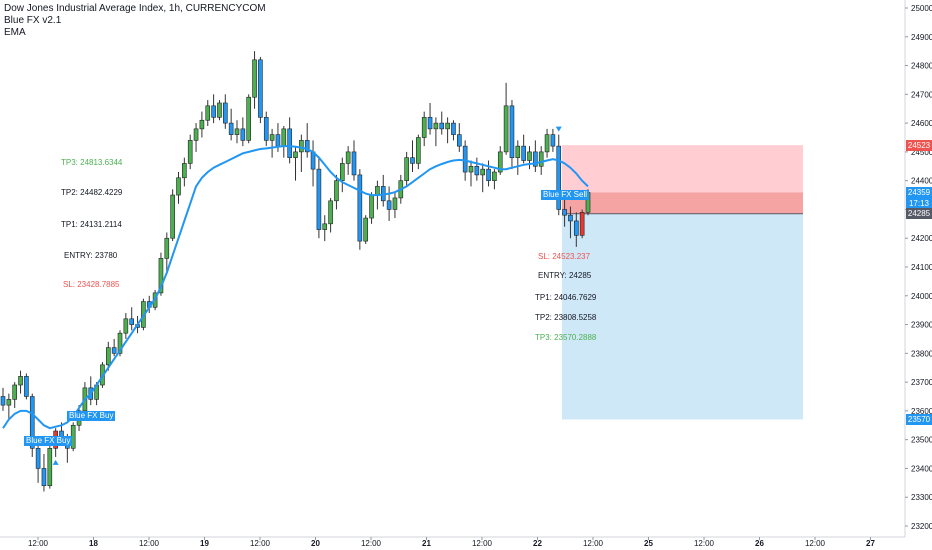 The width and height of the screenshot is (932, 550). What do you see at coordinates (919, 419) in the screenshot?
I see `target-price-tag: 23570` at bounding box center [919, 419].